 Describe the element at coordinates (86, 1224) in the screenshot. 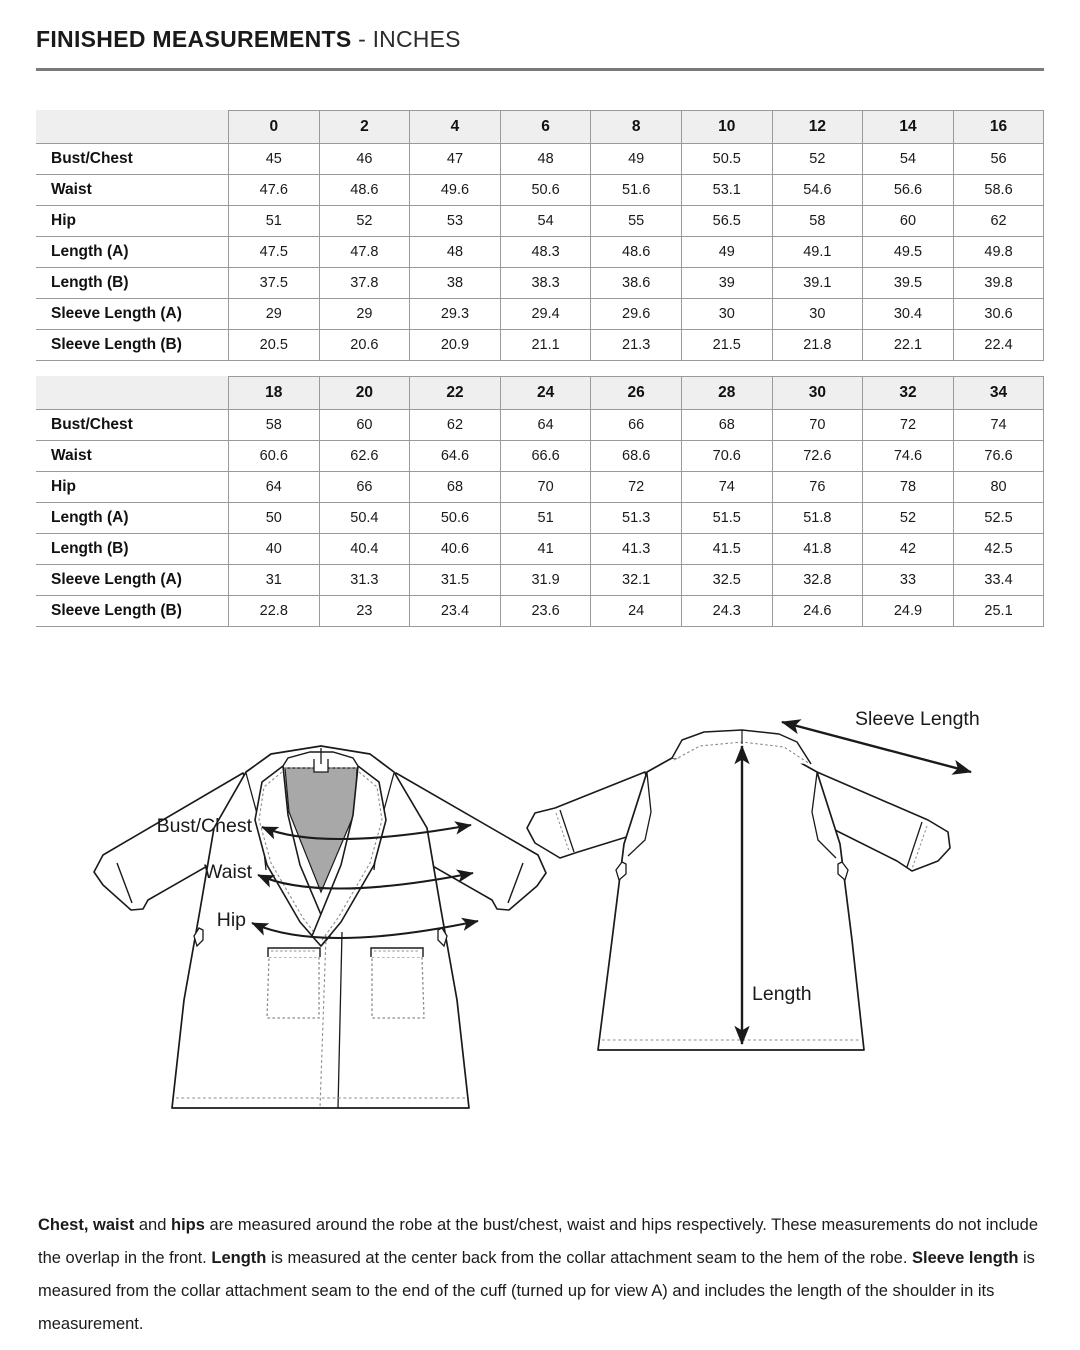

I see `footnote-bold-chest-waist: Chest, waist` at that location.